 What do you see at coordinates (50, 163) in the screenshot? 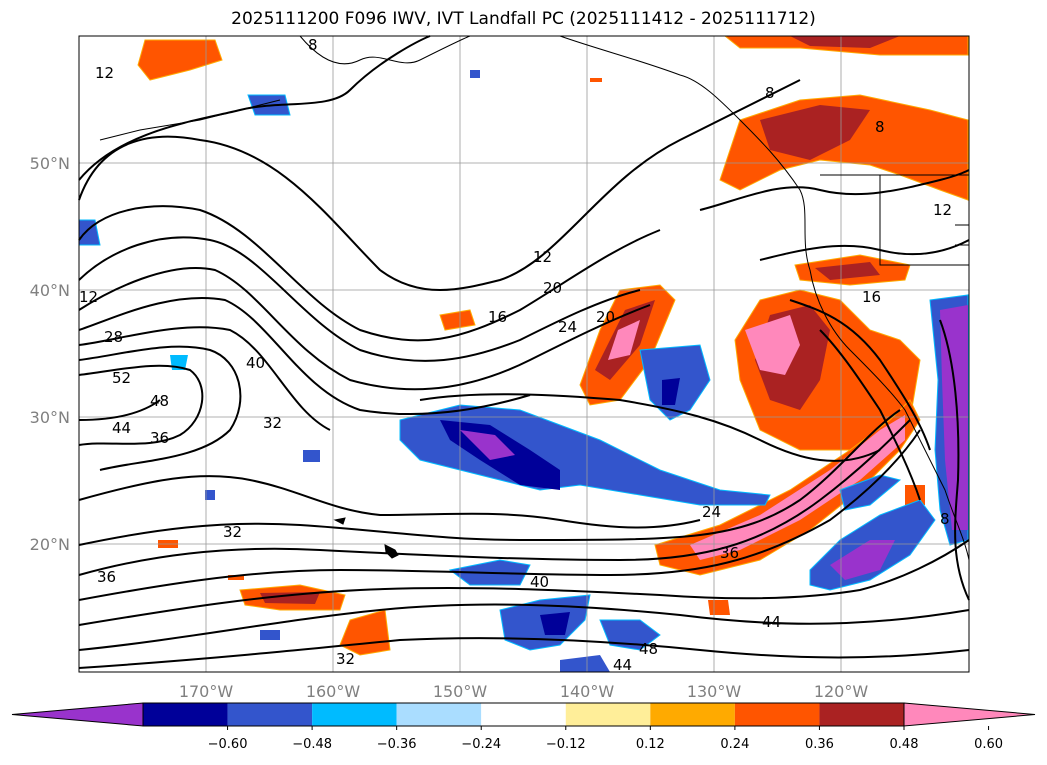
I see `lat-label: 50°N` at bounding box center [50, 163].